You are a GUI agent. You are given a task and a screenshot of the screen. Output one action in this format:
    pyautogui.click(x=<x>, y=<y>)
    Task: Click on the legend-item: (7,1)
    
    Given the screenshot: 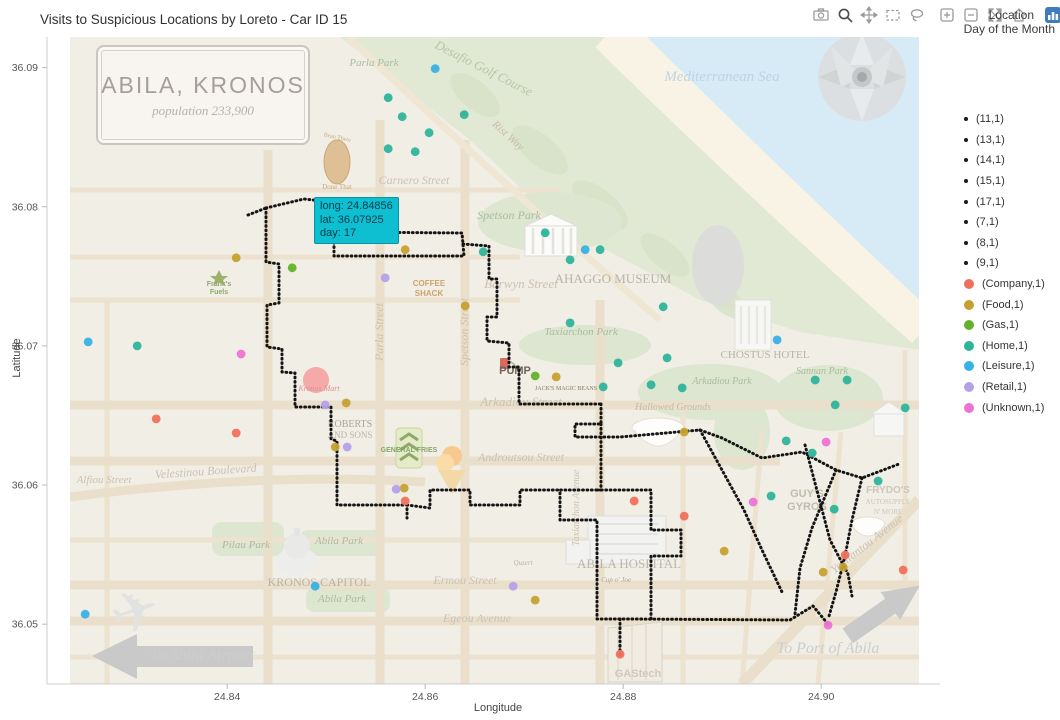 What is the action you would take?
    pyautogui.click(x=1005, y=222)
    